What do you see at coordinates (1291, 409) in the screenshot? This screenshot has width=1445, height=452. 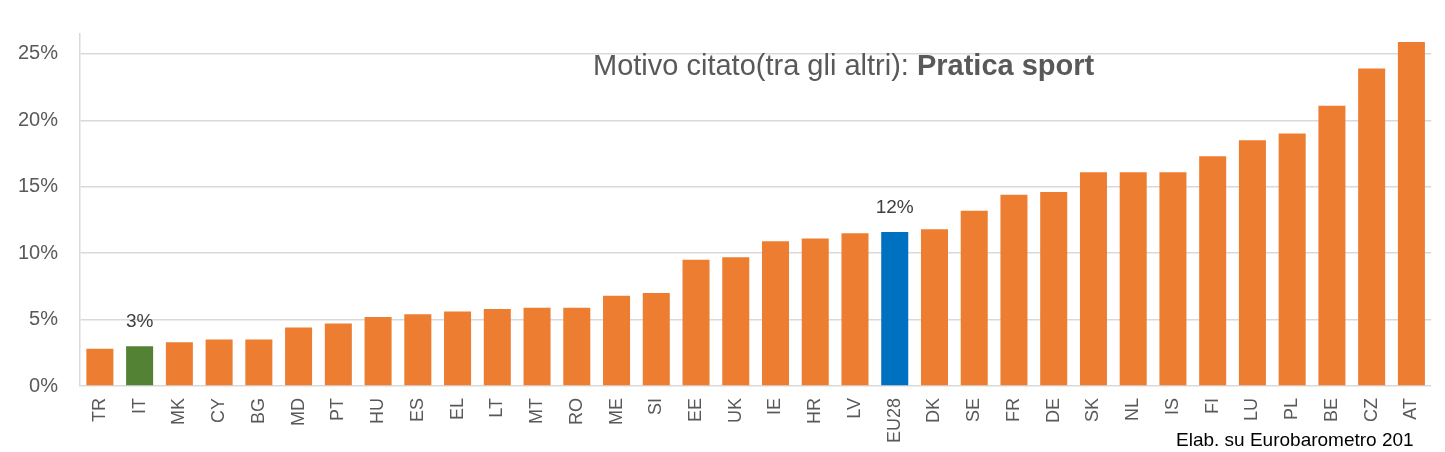 I see `x-tick-label: PL` at bounding box center [1291, 409].